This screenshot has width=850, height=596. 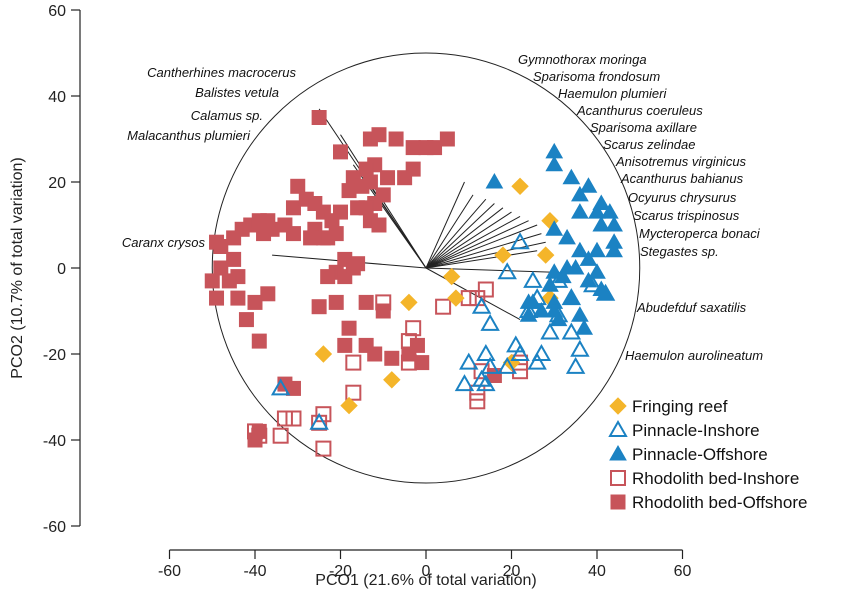 What do you see at coordinates (57, 11) in the screenshot?
I see `y-tick-label: 60` at bounding box center [57, 11].